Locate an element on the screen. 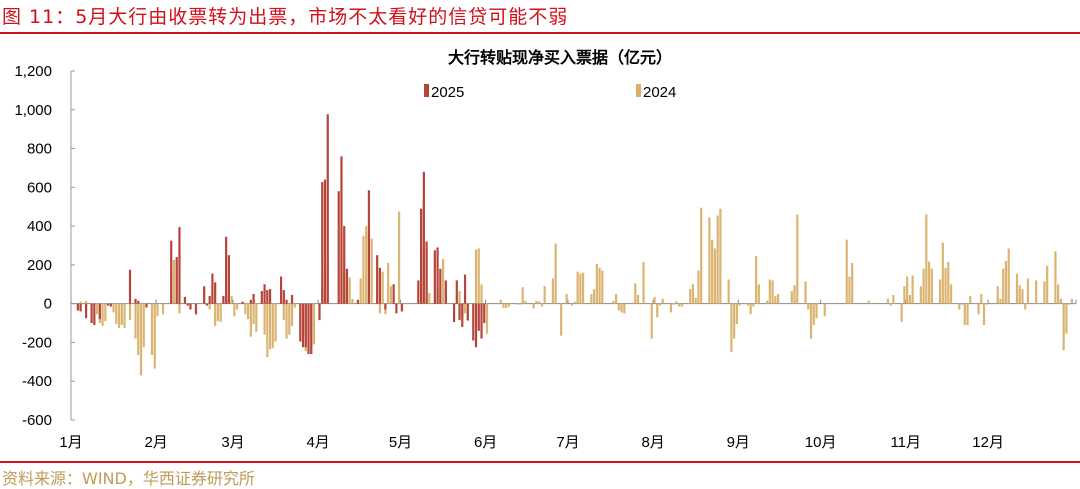  y-tick-label: 200 is located at coordinates (39, 265).